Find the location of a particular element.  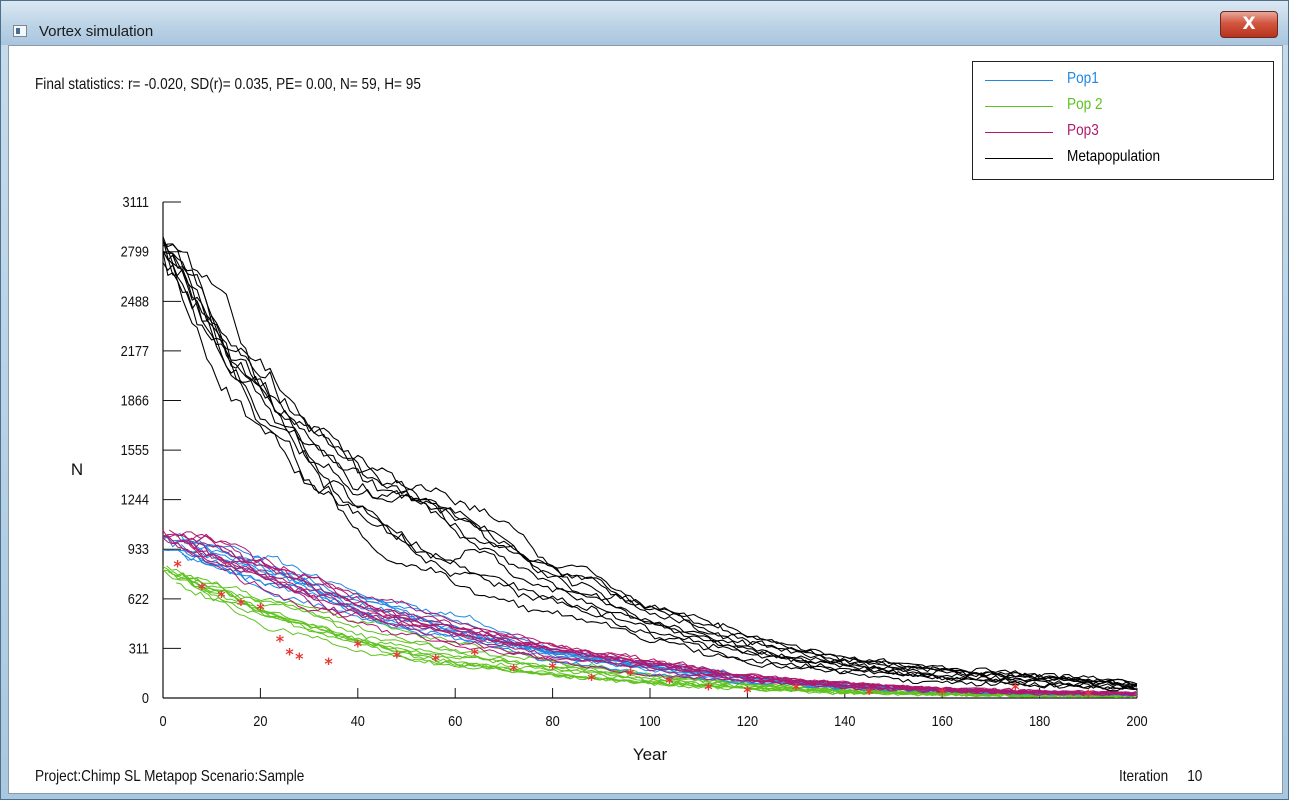

y-tick-label: 311 is located at coordinates (139, 647).